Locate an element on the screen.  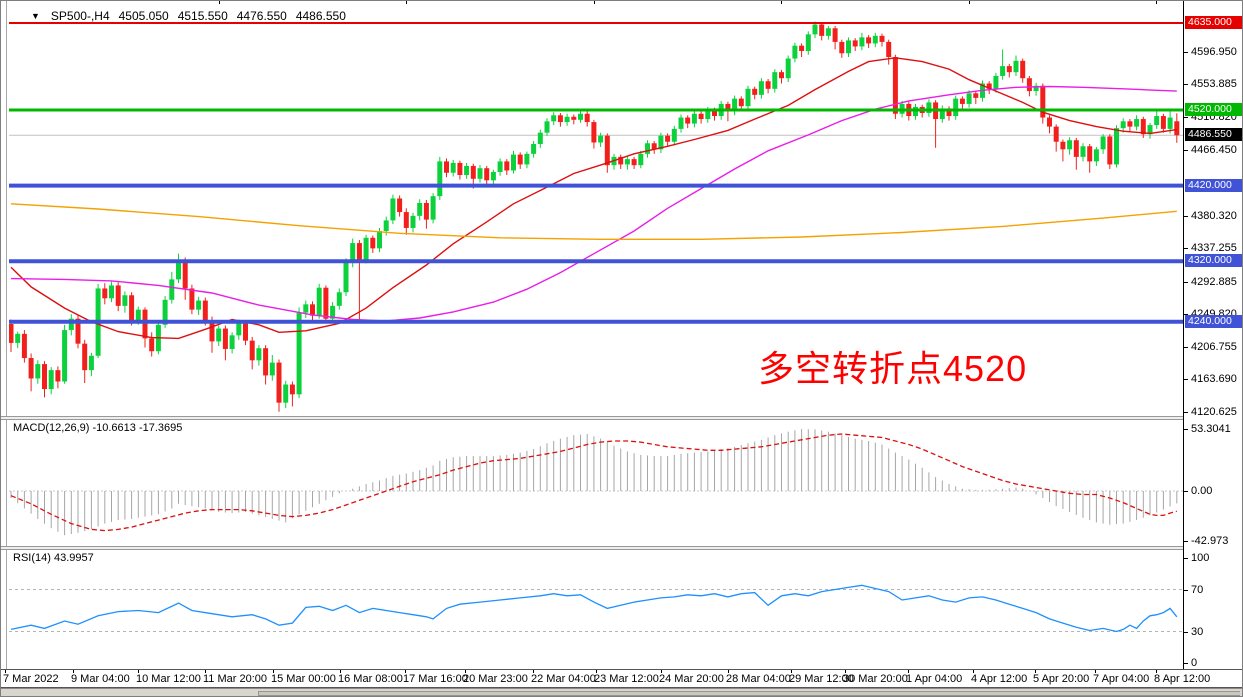
time-axis-label: 23 Mar 12:00 is located at coordinates (626, 679).